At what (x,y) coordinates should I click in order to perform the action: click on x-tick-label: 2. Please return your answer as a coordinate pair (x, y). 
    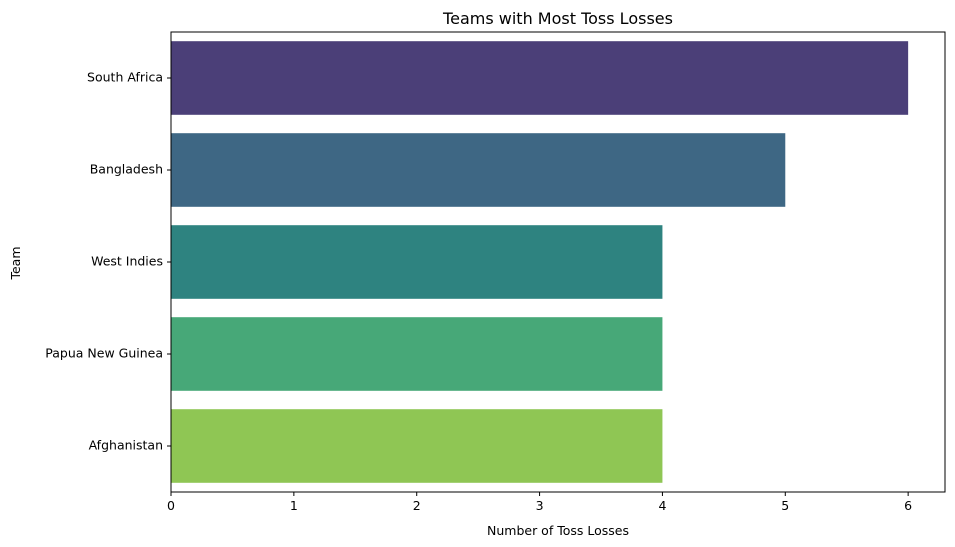
    Looking at the image, I should click on (417, 505).